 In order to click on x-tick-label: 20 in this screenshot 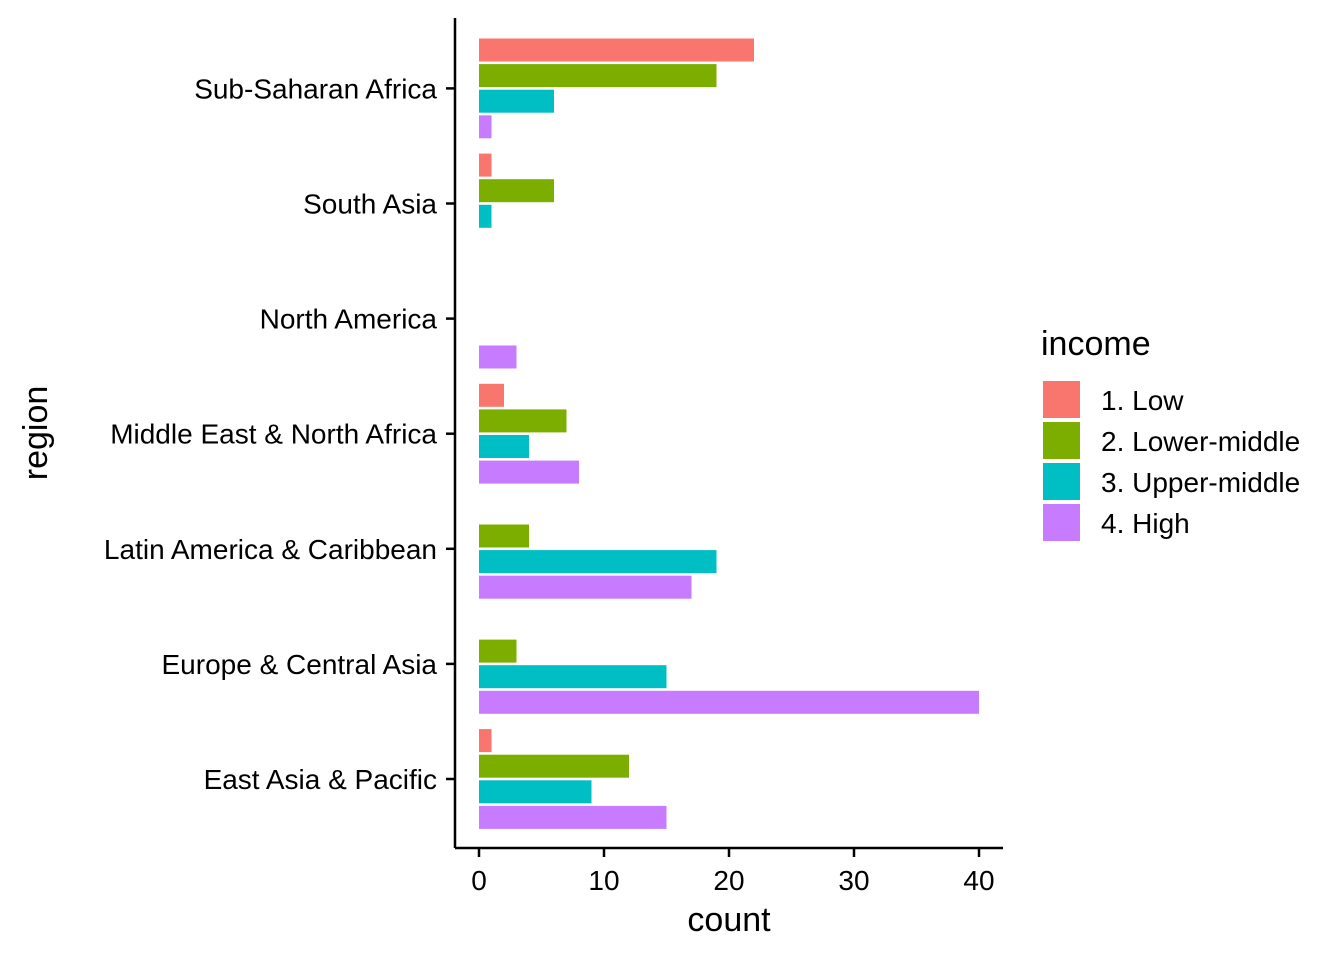, I will do `click(728, 880)`.